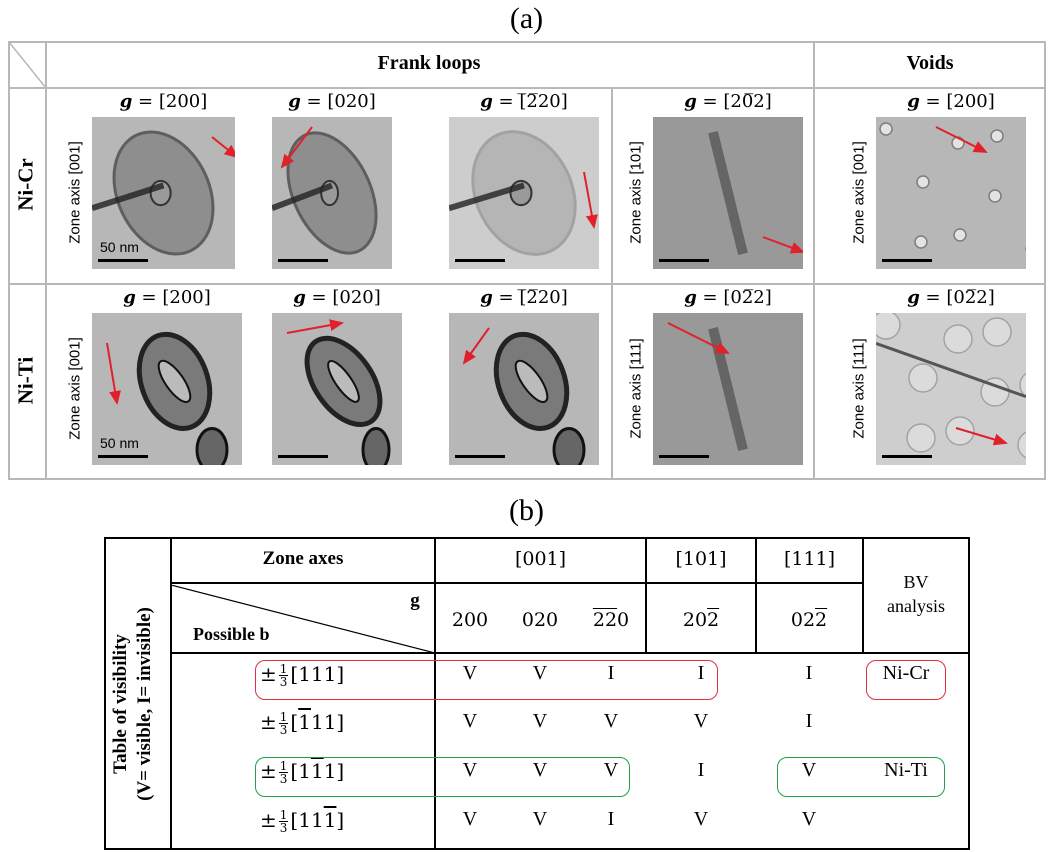 The width and height of the screenshot is (1053, 852). What do you see at coordinates (540, 620) in the screenshot?
I see `g-column-header: 020` at bounding box center [540, 620].